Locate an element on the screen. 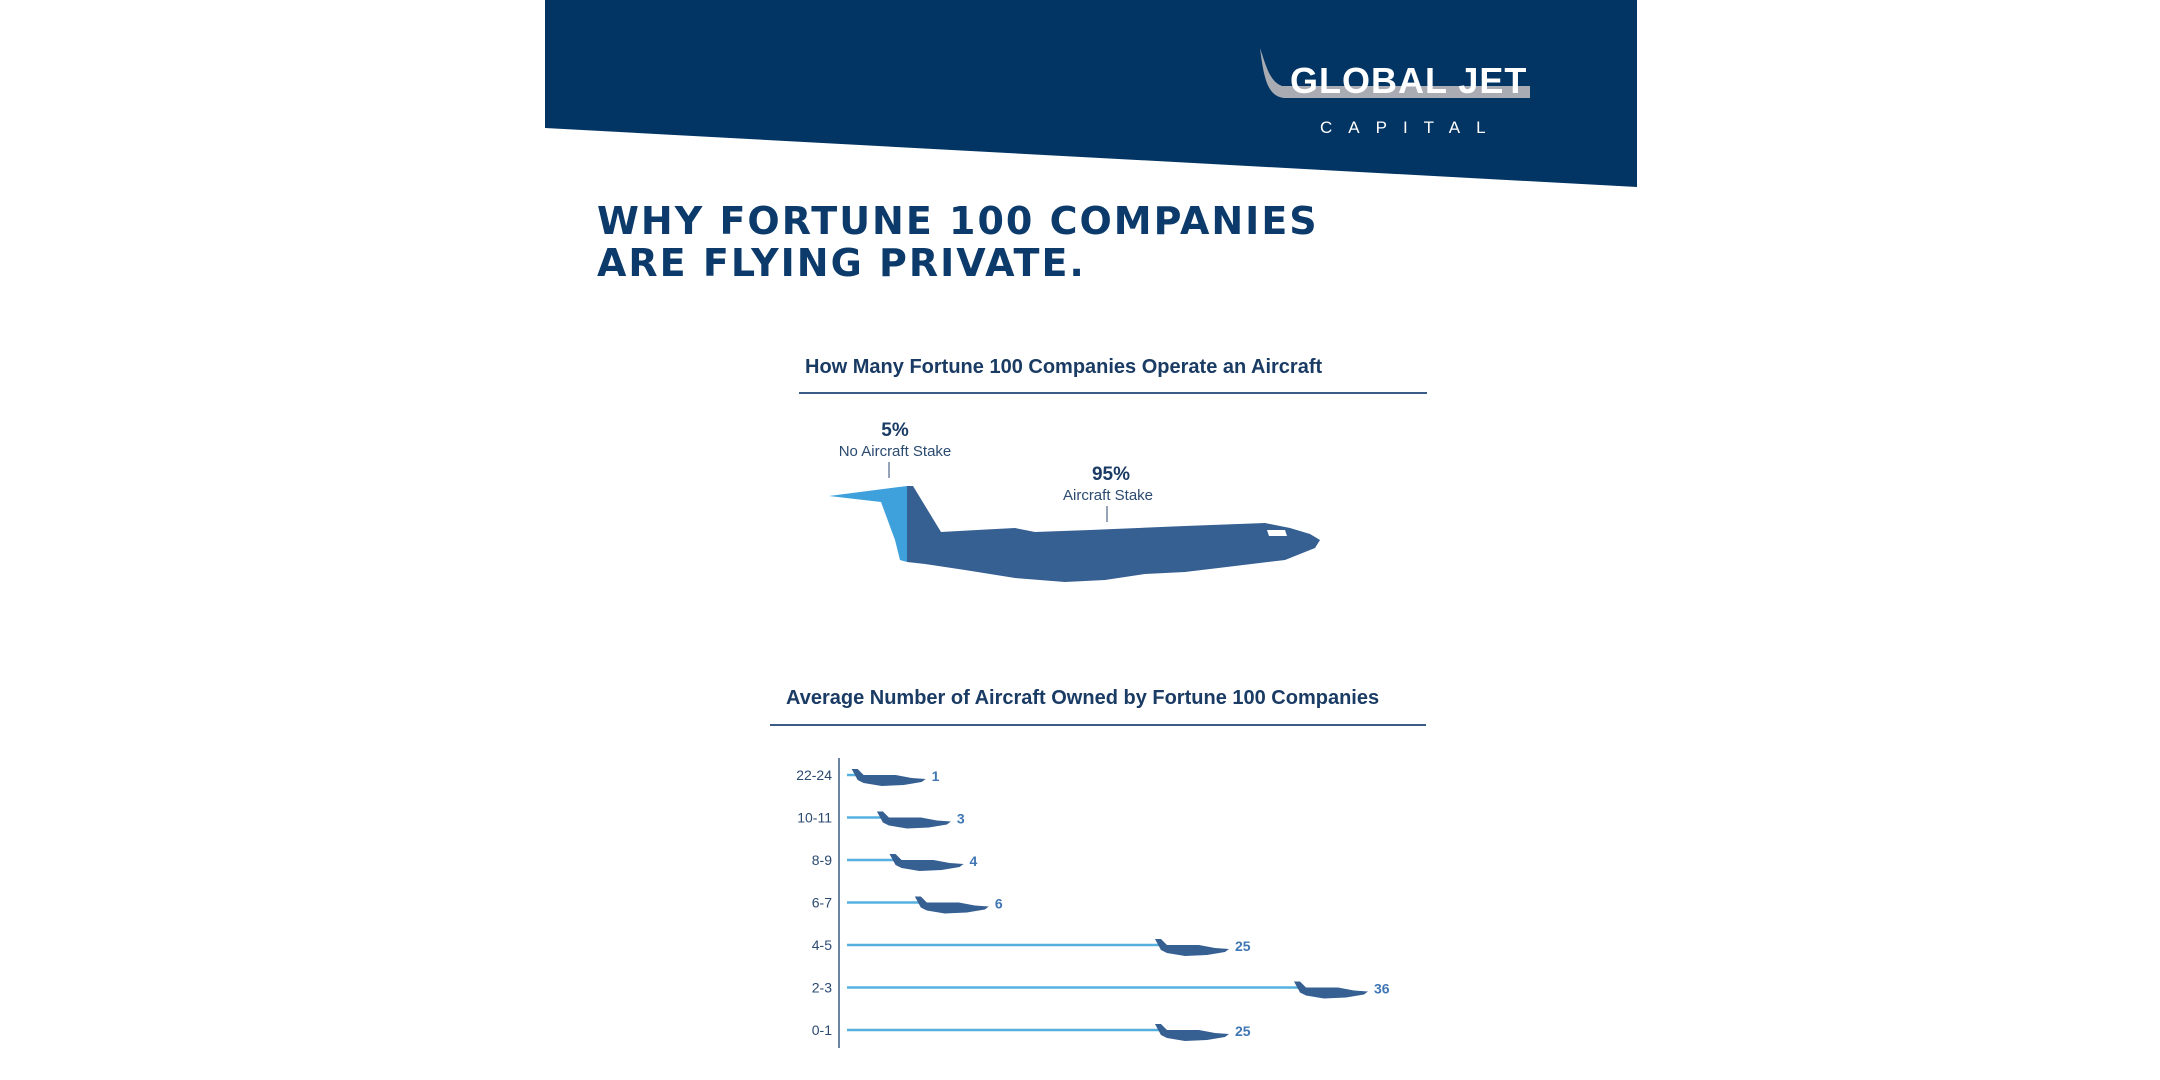 This screenshot has height=1080, width=2160. chart-2-tick-label: 8-9 is located at coordinates (822, 860).